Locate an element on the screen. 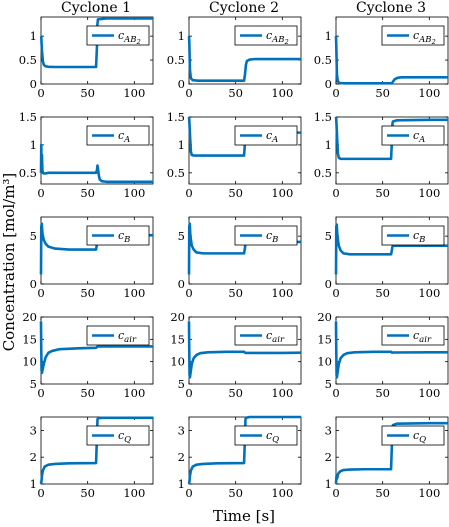 Image resolution: width=449 pixels, height=527 pixels. column-title-cyclone-2: Cyclone 2 is located at coordinates (244, 8).